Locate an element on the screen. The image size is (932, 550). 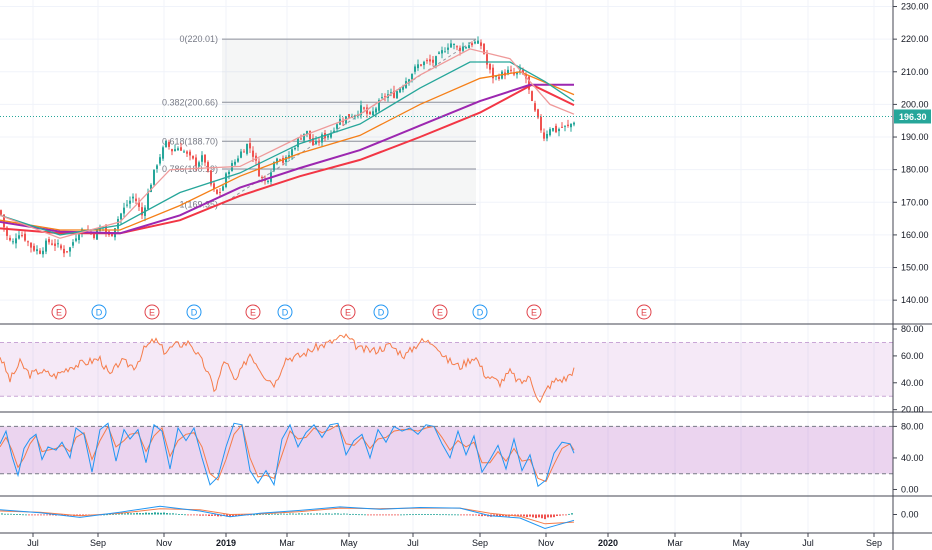
time-tick-label: Sep is located at coordinates (874, 543).